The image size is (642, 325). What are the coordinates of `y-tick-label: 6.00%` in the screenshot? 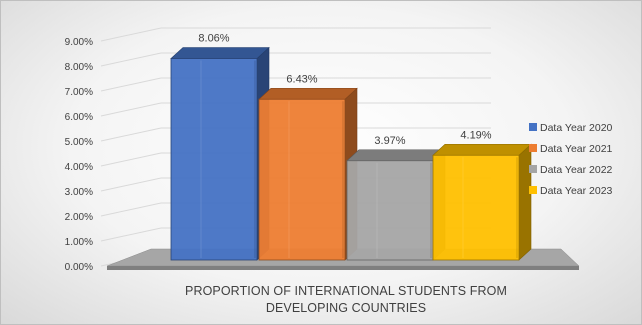 It's located at (79, 117).